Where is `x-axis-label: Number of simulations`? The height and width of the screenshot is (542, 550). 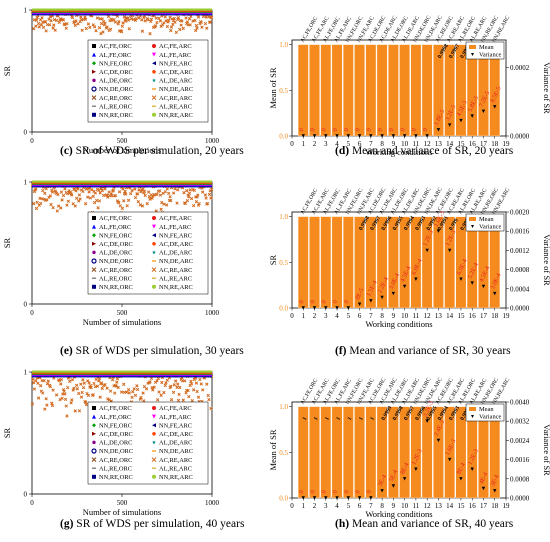
x-axis-label: Number of simulations is located at coordinates (122, 150).